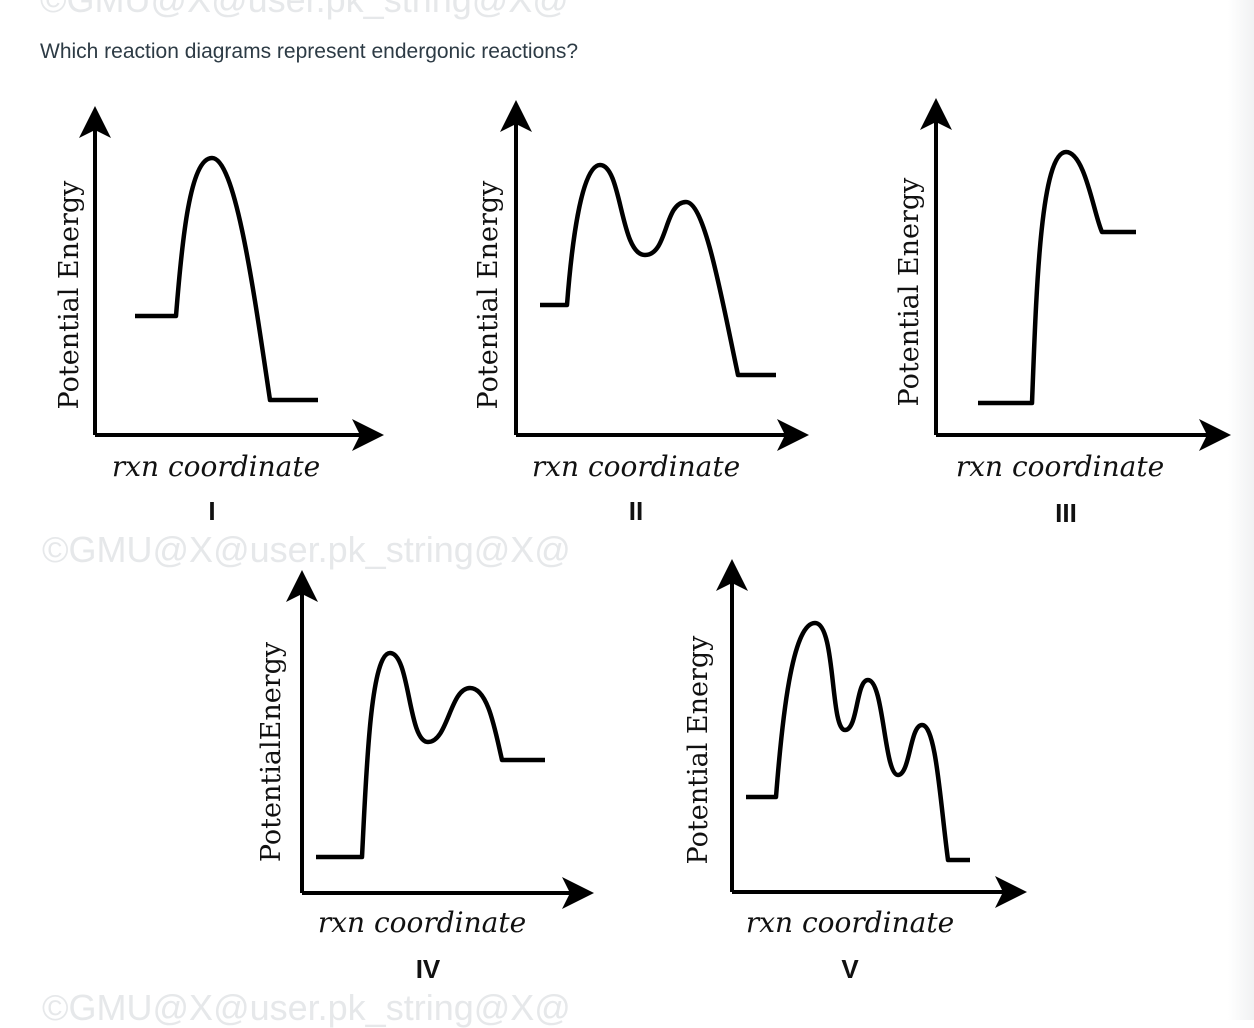 The height and width of the screenshot is (1028, 1254). What do you see at coordinates (304, 9) in the screenshot?
I see `watermark-top: ©GMU@X@user.pk_string@X@` at bounding box center [304, 9].